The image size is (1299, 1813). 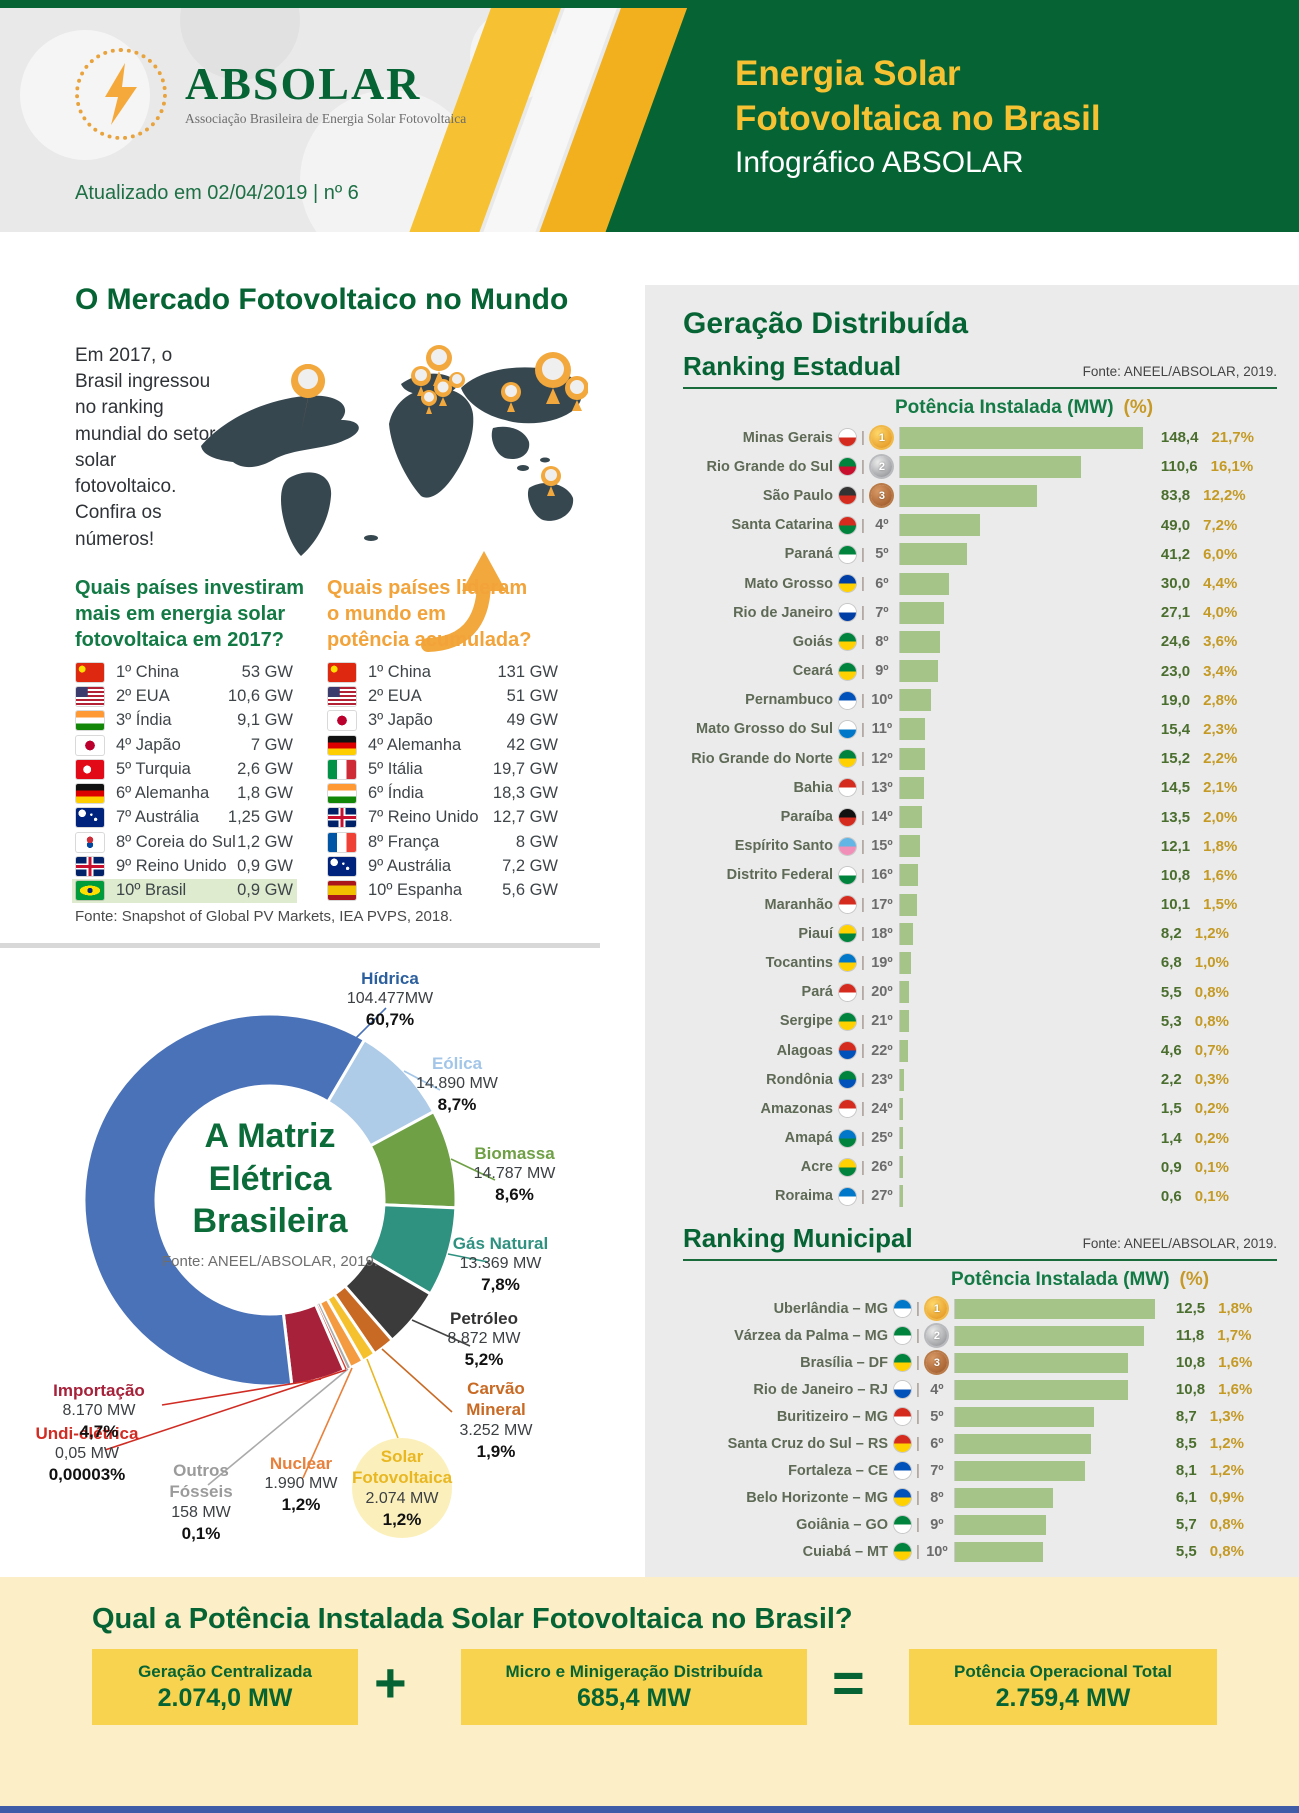 I want to click on plus-sign: +, so click(x=390, y=1682).